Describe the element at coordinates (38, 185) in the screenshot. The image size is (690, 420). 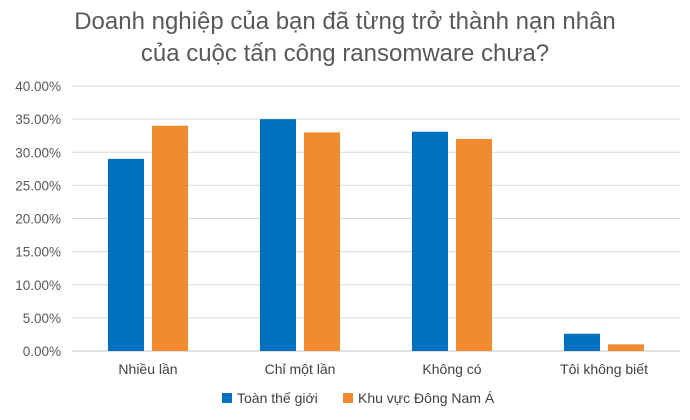
I see `y-tick-label: 25.00%` at that location.